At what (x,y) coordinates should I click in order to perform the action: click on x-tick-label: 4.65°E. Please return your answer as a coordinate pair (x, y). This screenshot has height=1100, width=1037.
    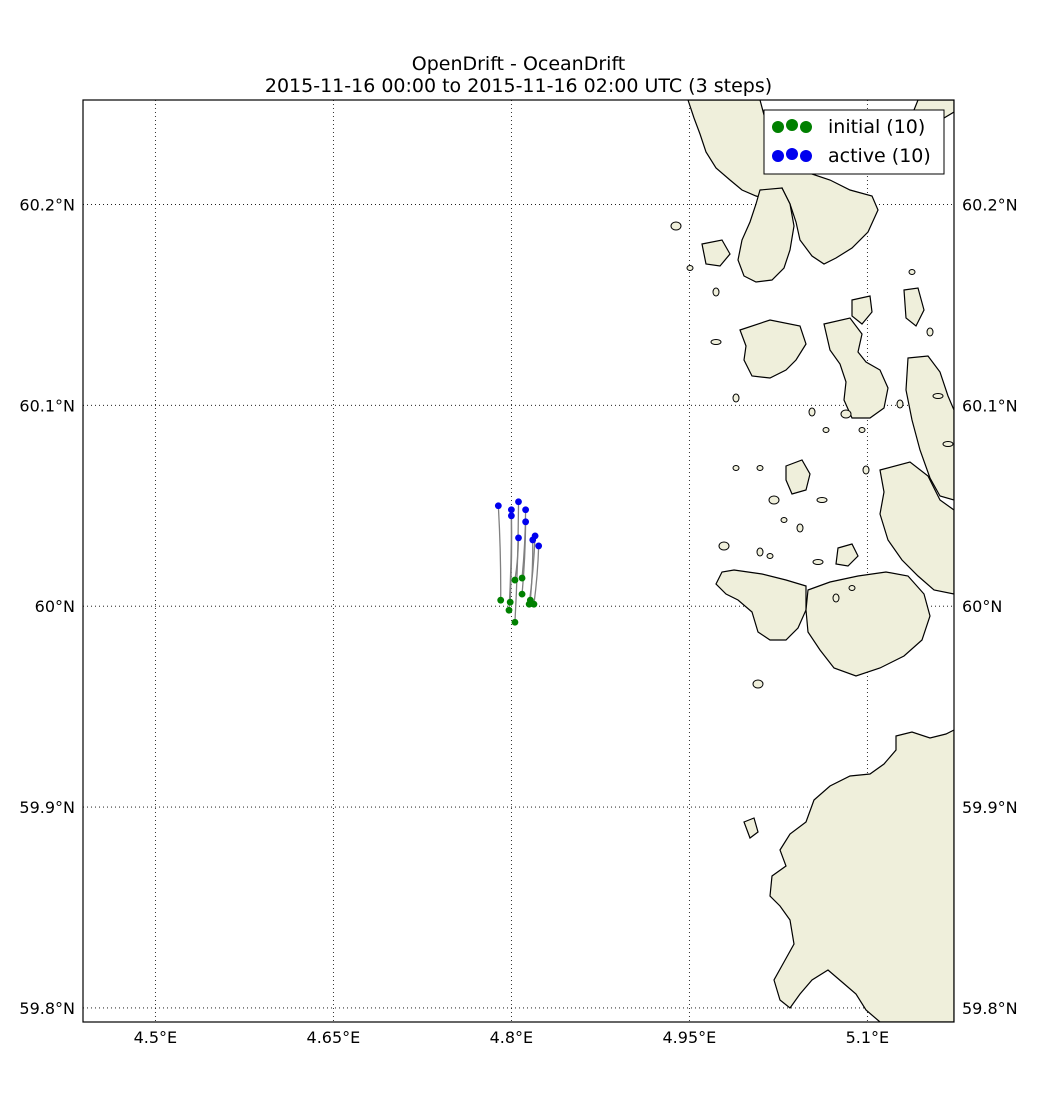
    Looking at the image, I should click on (334, 1037).